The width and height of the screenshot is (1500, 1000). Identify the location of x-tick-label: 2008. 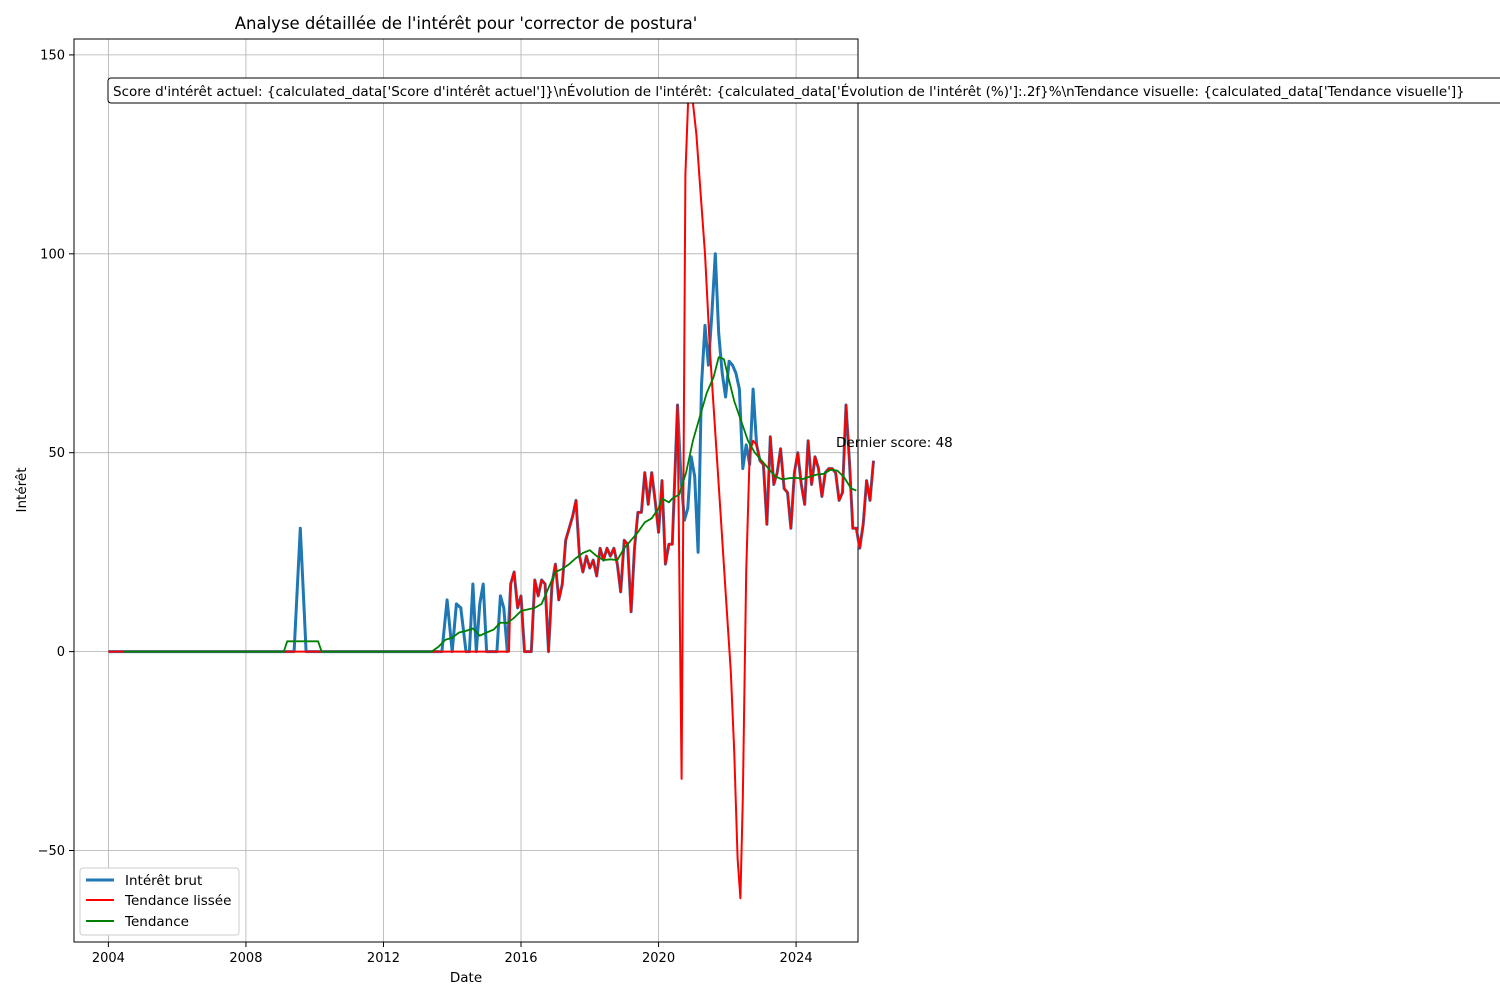
(245, 958).